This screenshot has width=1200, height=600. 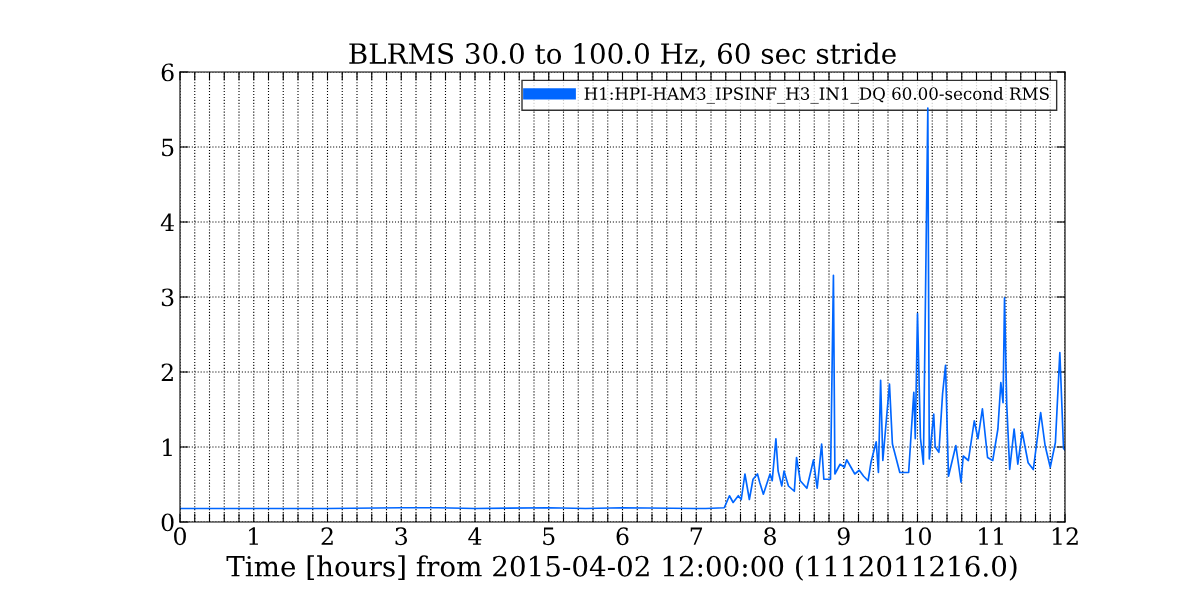 What do you see at coordinates (622, 536) in the screenshot?
I see `x-tick-label: 6` at bounding box center [622, 536].